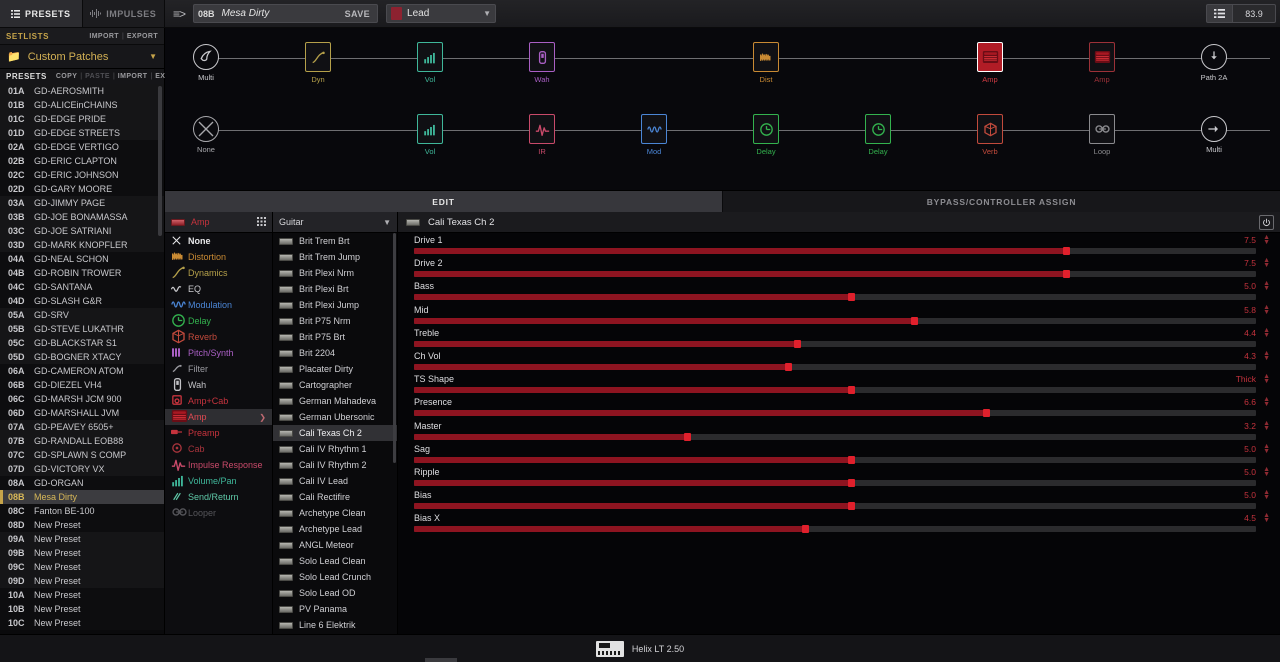  Describe the element at coordinates (82, 217) in the screenshot. I see `preset-row: 03B GD-JOE BONAMASSA` at that location.